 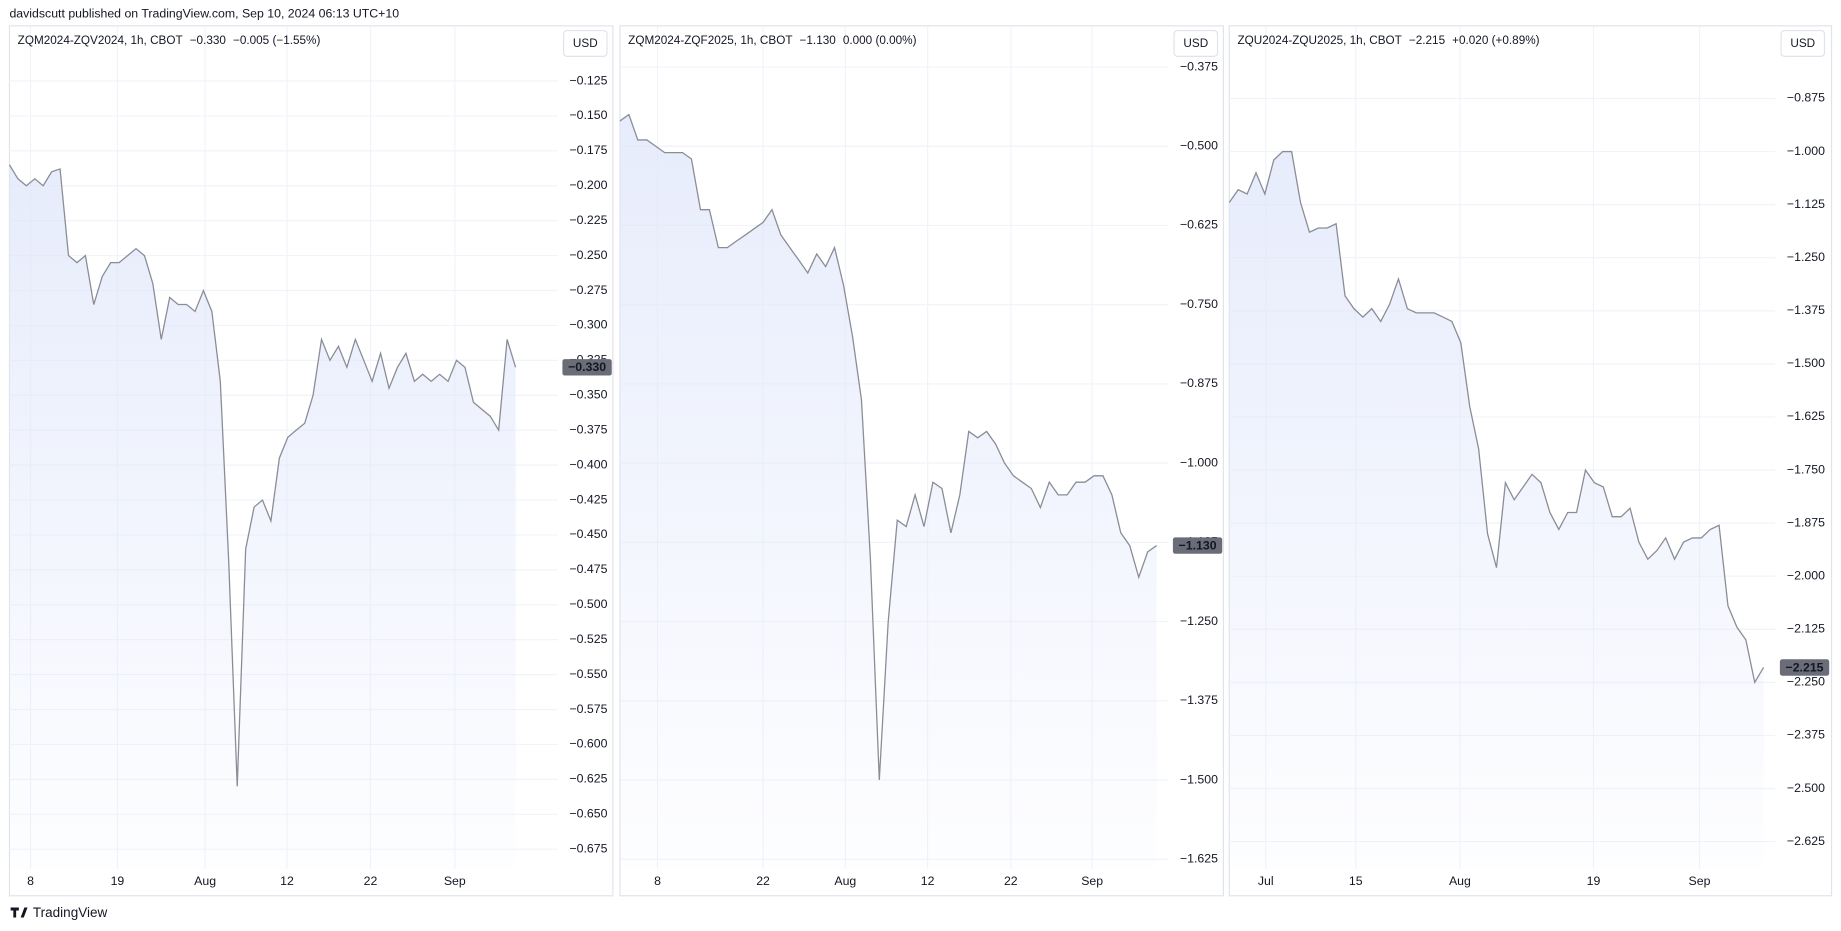 What do you see at coordinates (588, 290) in the screenshot?
I see `y-tick-label: −0.275` at bounding box center [588, 290].